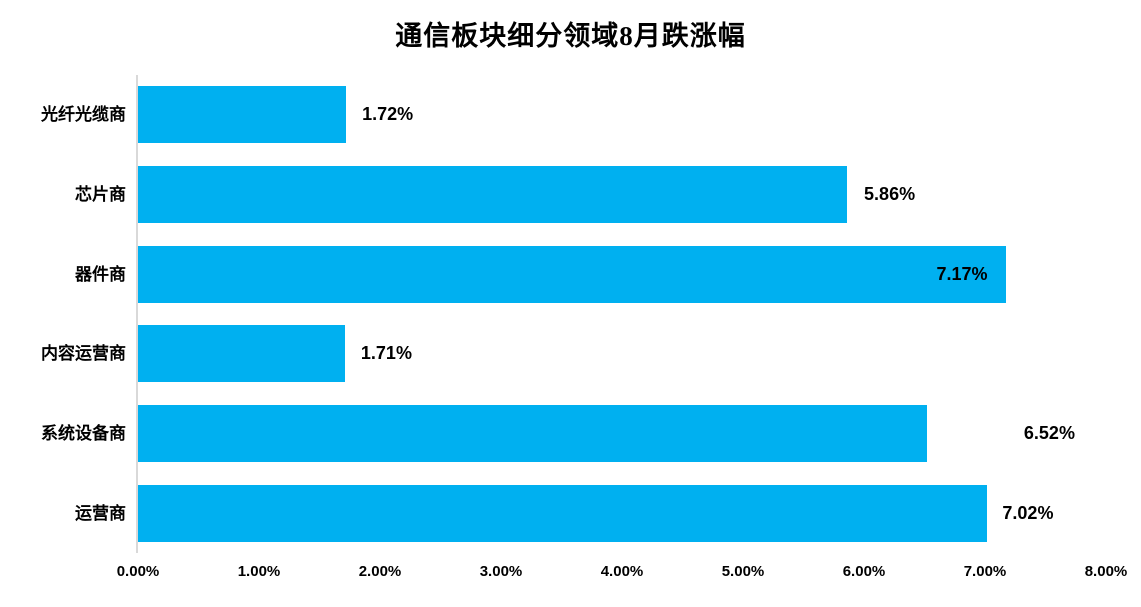 The height and width of the screenshot is (607, 1141). Describe the element at coordinates (259, 571) in the screenshot. I see `x-tick-label: 1.00%` at that location.